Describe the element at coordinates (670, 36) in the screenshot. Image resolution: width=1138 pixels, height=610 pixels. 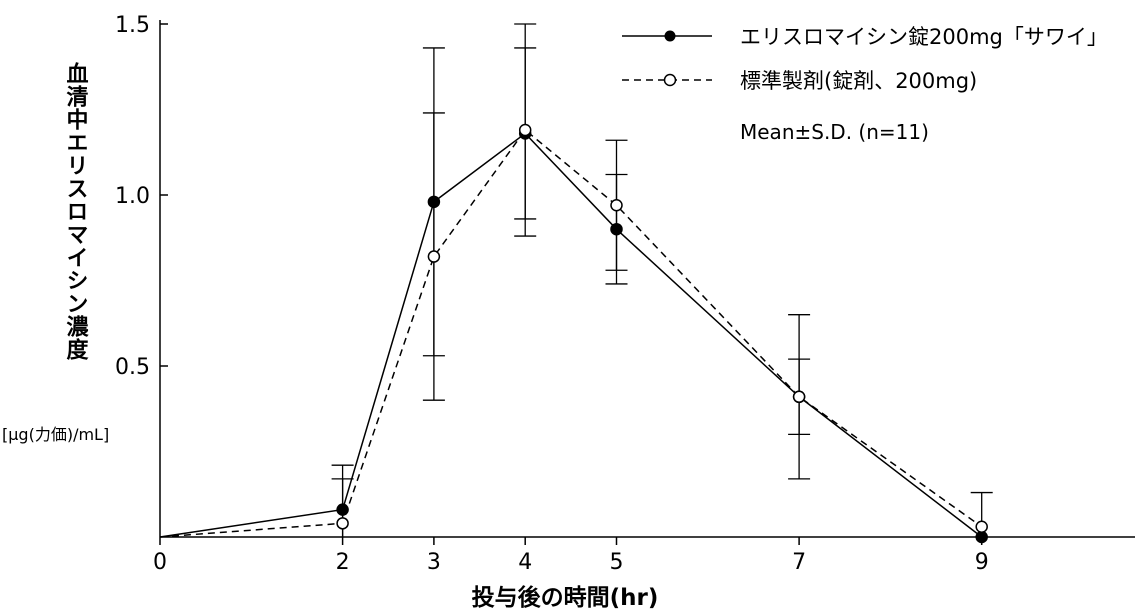
I see `legend-marker-tablet` at that location.